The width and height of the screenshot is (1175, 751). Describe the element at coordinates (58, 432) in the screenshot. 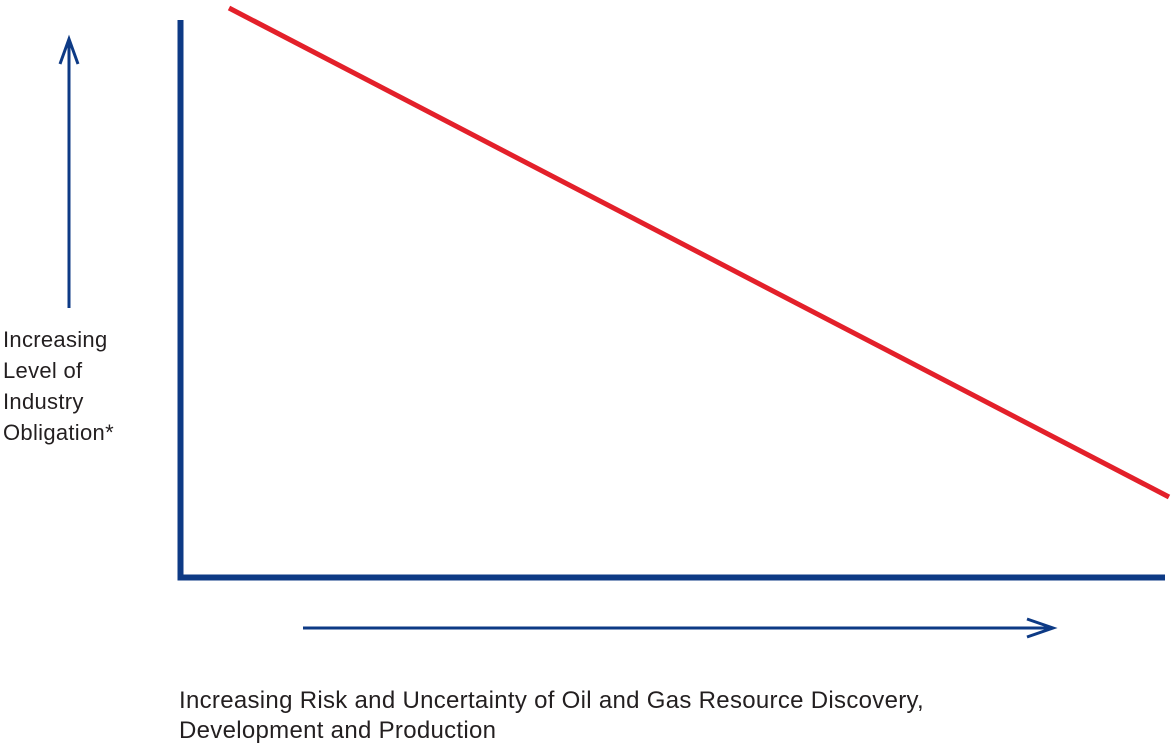

I see `y-axis-label-line-4: Obligation*` at that location.